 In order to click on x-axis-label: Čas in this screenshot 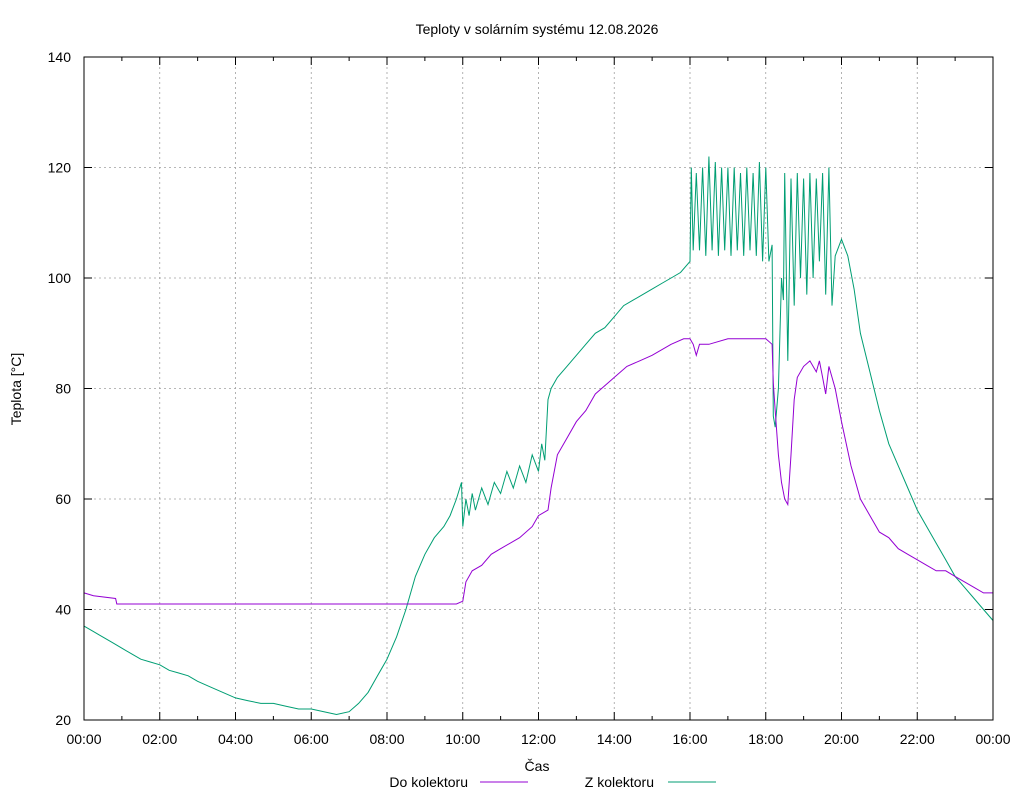, I will do `click(537, 766)`.